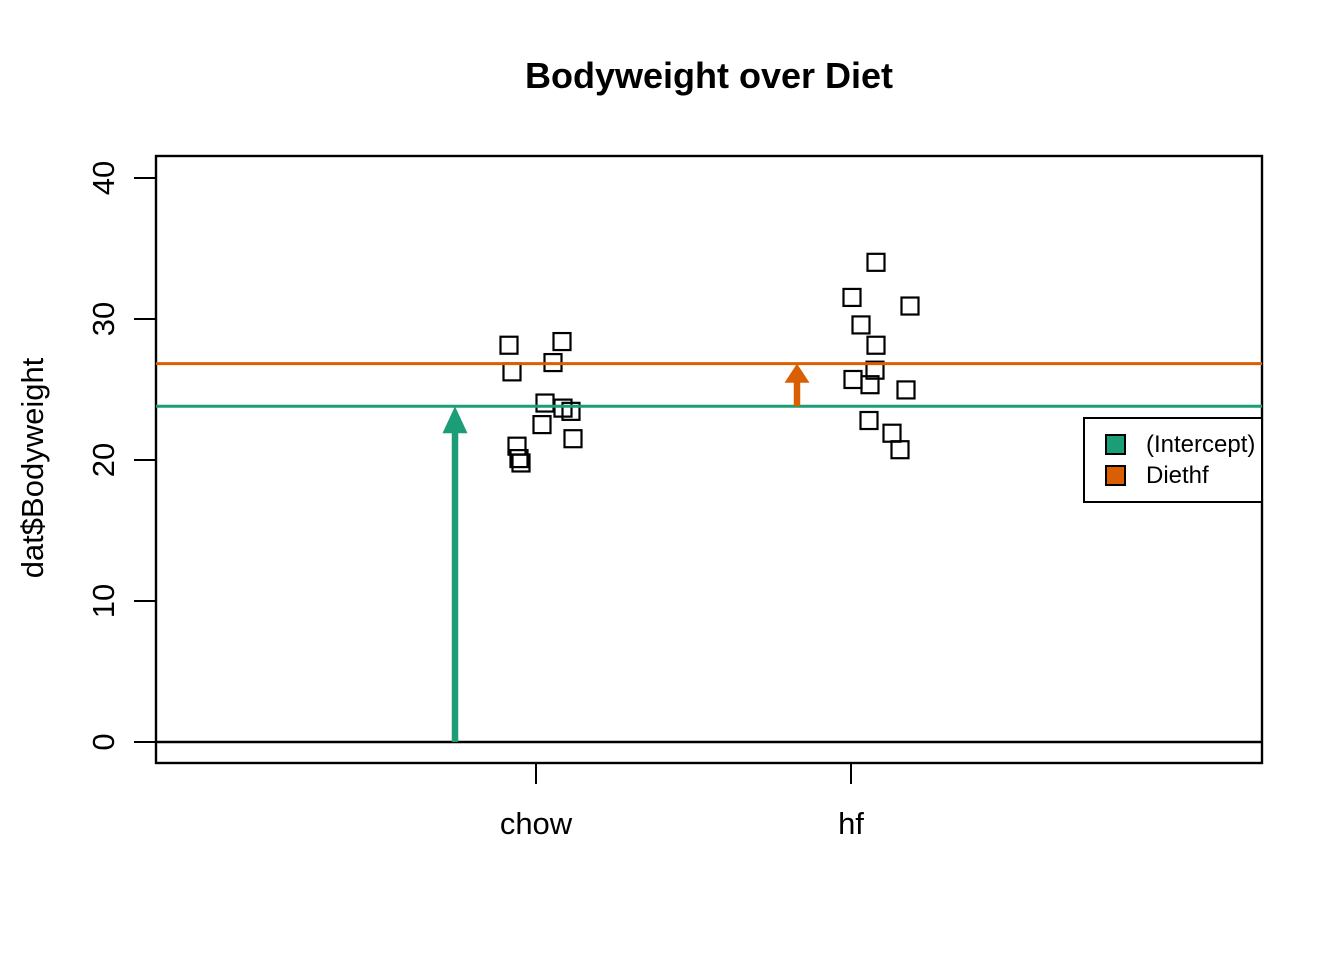  Describe the element at coordinates (455, 420) in the screenshot. I see `intercept-arrow-head-icon` at that location.